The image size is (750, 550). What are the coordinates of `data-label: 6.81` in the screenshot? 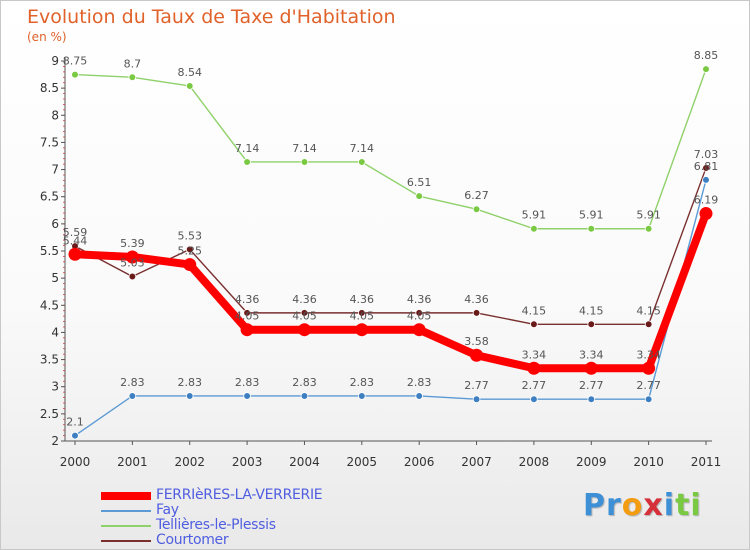 It's located at (706, 166).